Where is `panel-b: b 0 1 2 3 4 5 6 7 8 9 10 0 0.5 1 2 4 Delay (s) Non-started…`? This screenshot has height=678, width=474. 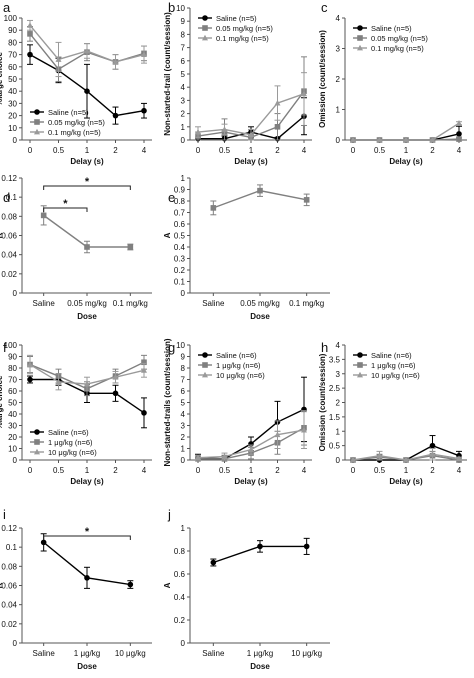
panel-b: b 0 1 2 3 4 5 6 7 8 9 10 0 0.5 1 2 4 Delay (s) Non-started… is located at coordinates (237, 83).